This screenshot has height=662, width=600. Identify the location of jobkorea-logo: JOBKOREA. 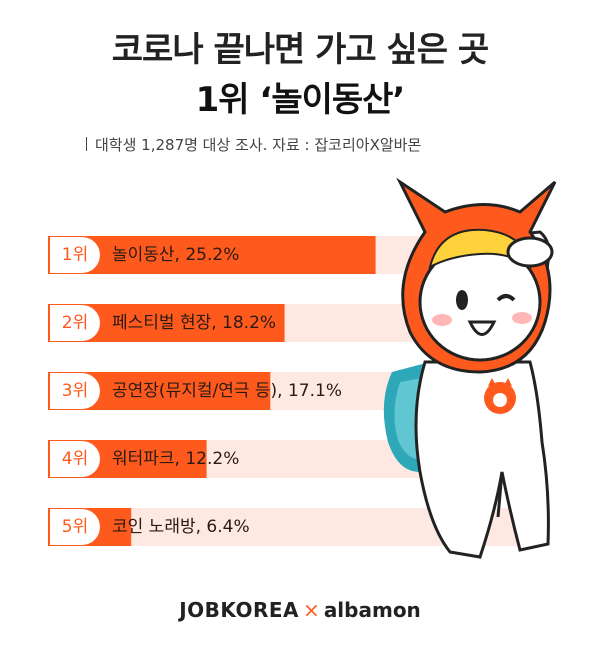
(239, 610).